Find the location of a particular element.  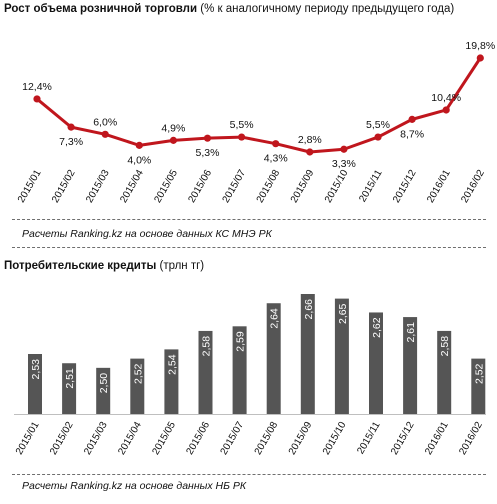

bar-value-label: 2,51 is located at coordinates (70, 378).